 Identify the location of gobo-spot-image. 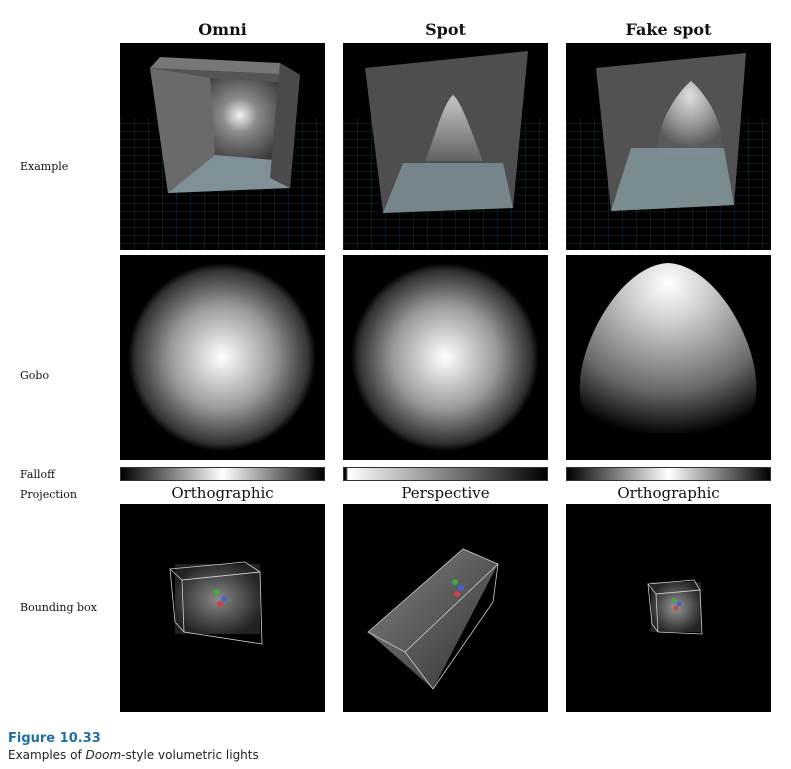
(445, 357).